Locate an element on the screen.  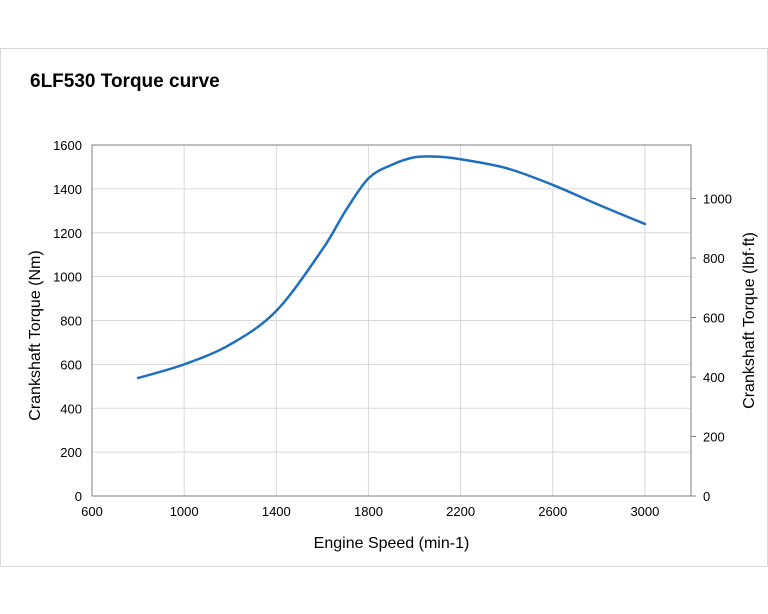
y2-tick-label: 1000 is located at coordinates (717, 199).